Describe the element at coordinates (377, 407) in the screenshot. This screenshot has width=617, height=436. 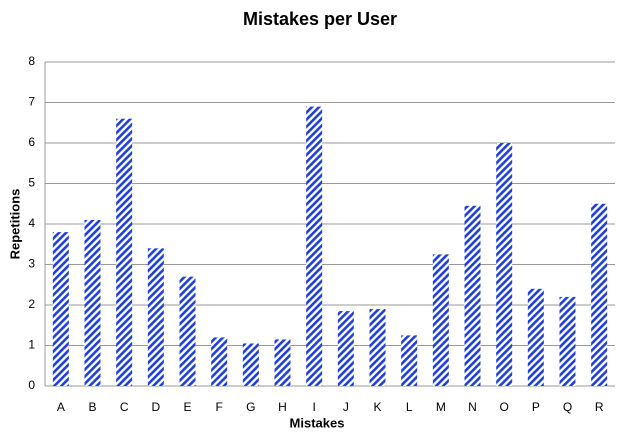
I see `x-tick-label: K` at that location.